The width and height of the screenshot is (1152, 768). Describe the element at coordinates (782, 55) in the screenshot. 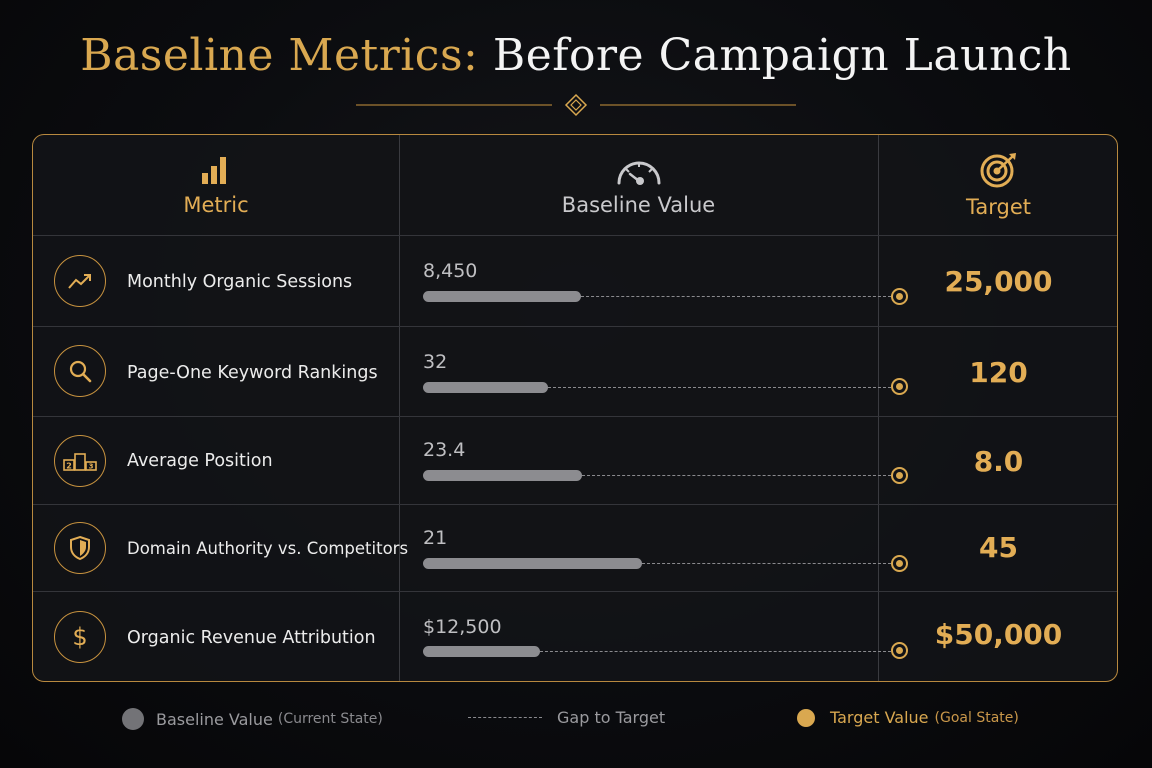

I see `title-rest: Before Campaign Launch` at that location.